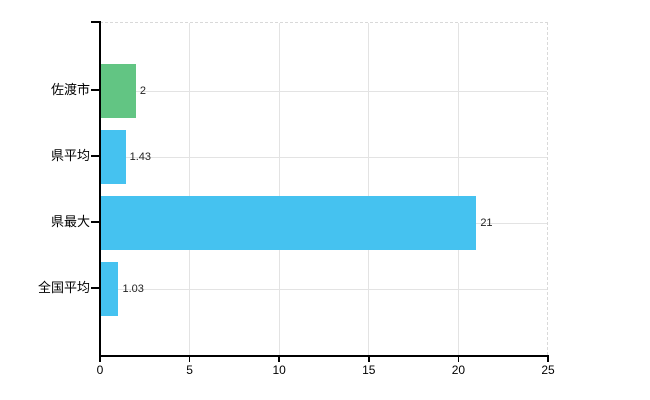  What do you see at coordinates (100, 188) in the screenshot?
I see `y-axis-line` at bounding box center [100, 188].